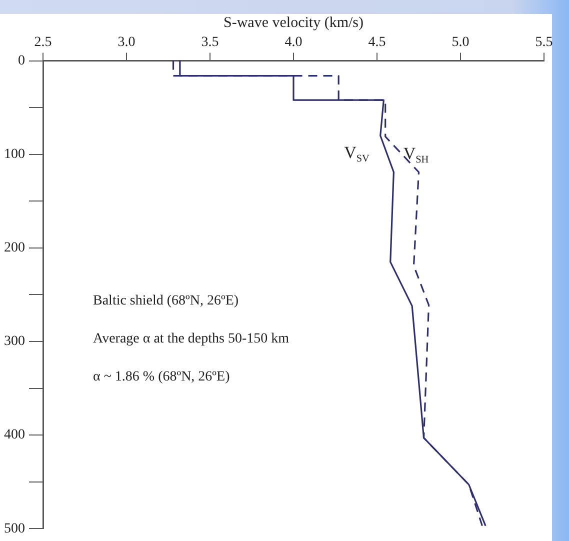 This screenshot has height=541, width=569. What do you see at coordinates (161, 376) in the screenshot?
I see `annotation: α ~ 1.86 % (68ºN, 26ºE)` at bounding box center [161, 376].